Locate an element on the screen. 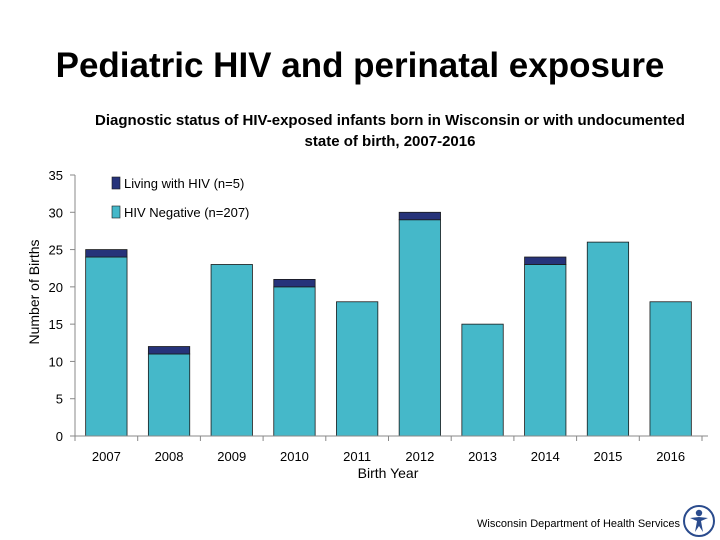 The width and height of the screenshot is (720, 540). dhs-logo-icon is located at coordinates (699, 521).